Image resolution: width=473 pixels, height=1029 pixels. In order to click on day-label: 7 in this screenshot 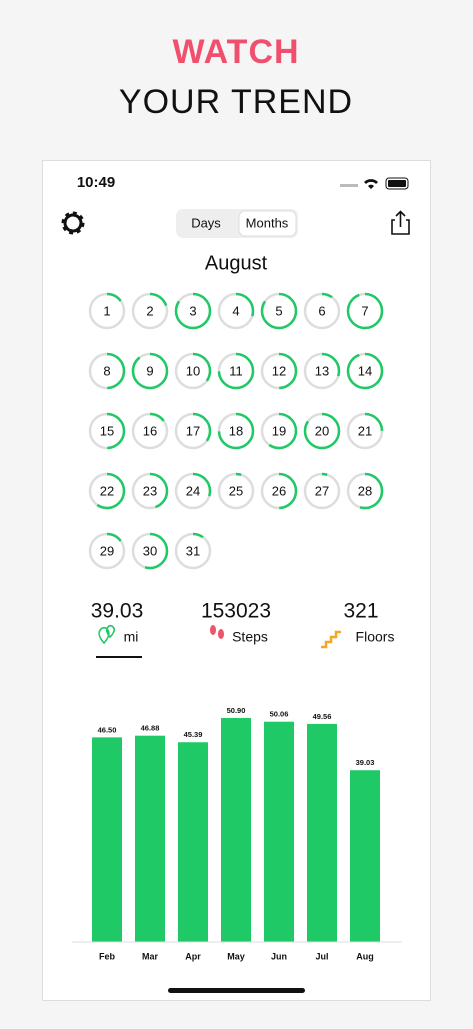, I will do `click(364, 310)`.